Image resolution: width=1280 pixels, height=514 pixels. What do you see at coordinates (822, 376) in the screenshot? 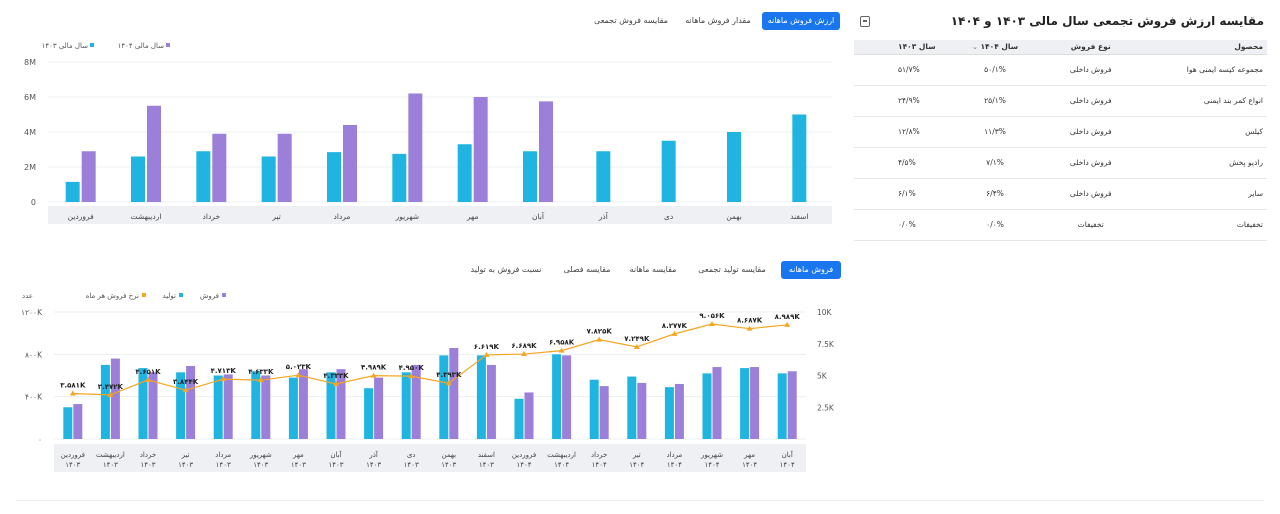
I see `y-tick-label-right: 5K` at bounding box center [822, 376].